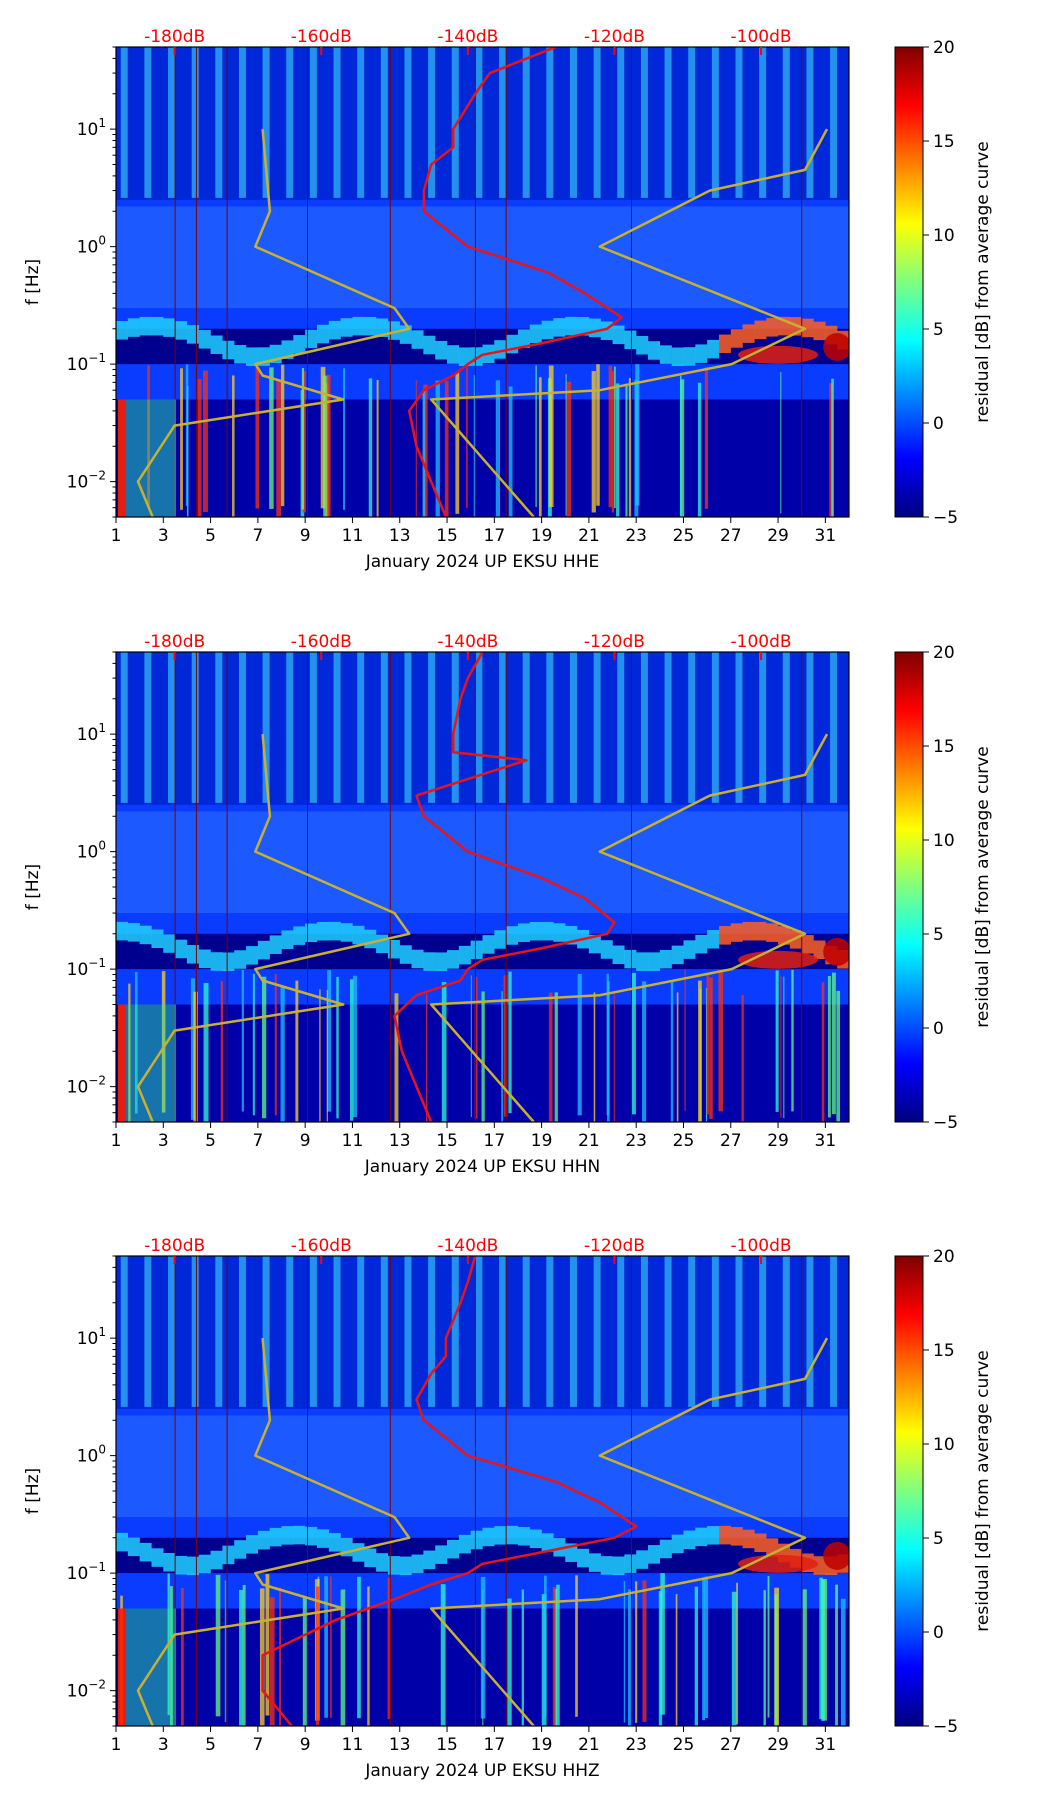  I want to click on x-axis-tick-label: 25, so click(684, 1745).